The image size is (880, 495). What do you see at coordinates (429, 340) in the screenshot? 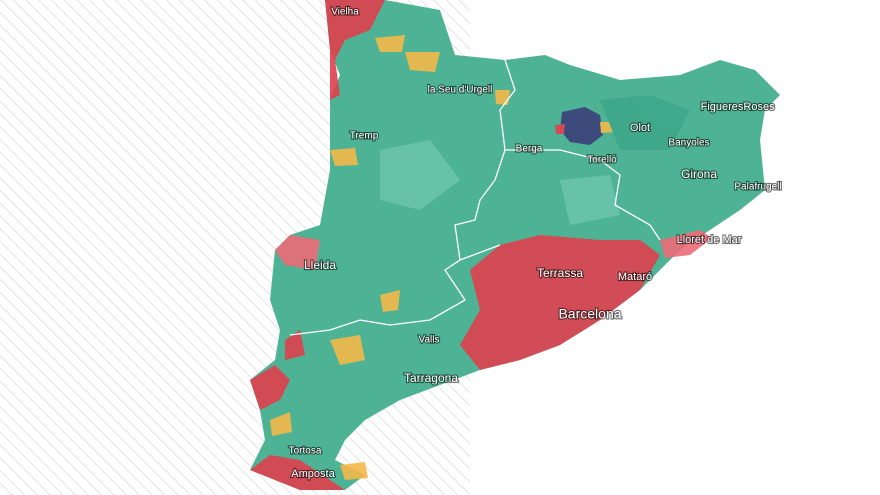
I see `city-label: Valls` at bounding box center [429, 340].